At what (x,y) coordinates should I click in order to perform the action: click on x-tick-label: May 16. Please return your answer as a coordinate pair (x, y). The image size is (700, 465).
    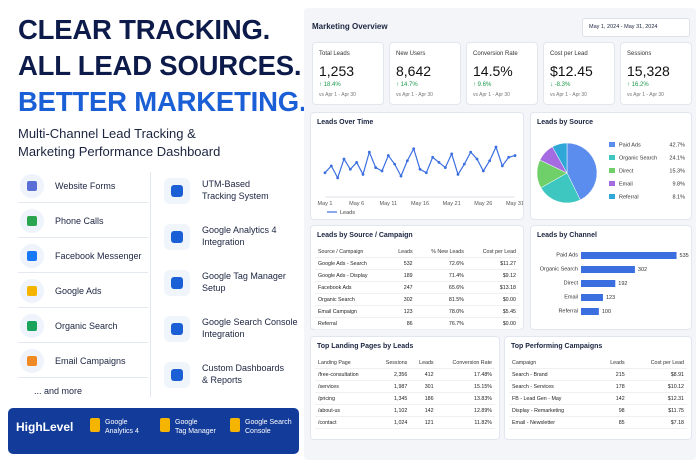
    Looking at the image, I should click on (420, 204).